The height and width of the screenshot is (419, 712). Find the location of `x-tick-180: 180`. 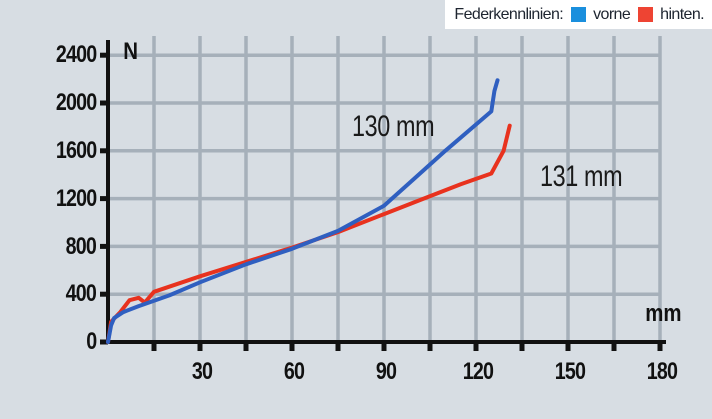

x-tick-180: 180 is located at coordinates (662, 371).